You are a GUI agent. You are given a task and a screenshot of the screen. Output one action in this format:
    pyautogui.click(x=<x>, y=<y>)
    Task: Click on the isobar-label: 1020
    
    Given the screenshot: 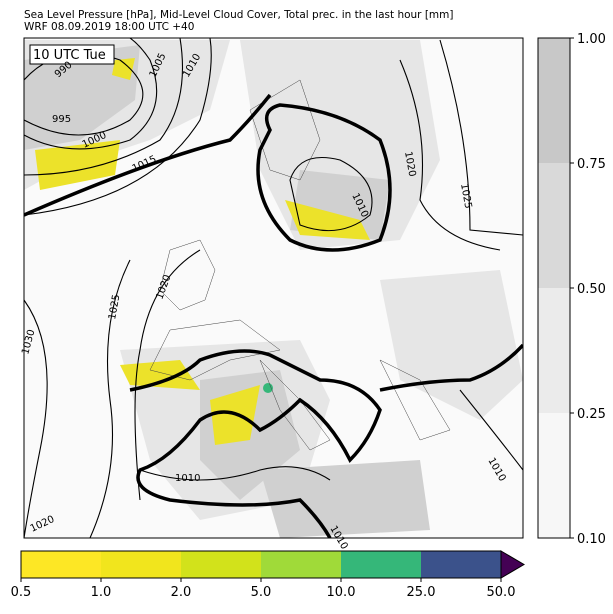 What is the action you would take?
    pyautogui.click(x=409, y=164)
    